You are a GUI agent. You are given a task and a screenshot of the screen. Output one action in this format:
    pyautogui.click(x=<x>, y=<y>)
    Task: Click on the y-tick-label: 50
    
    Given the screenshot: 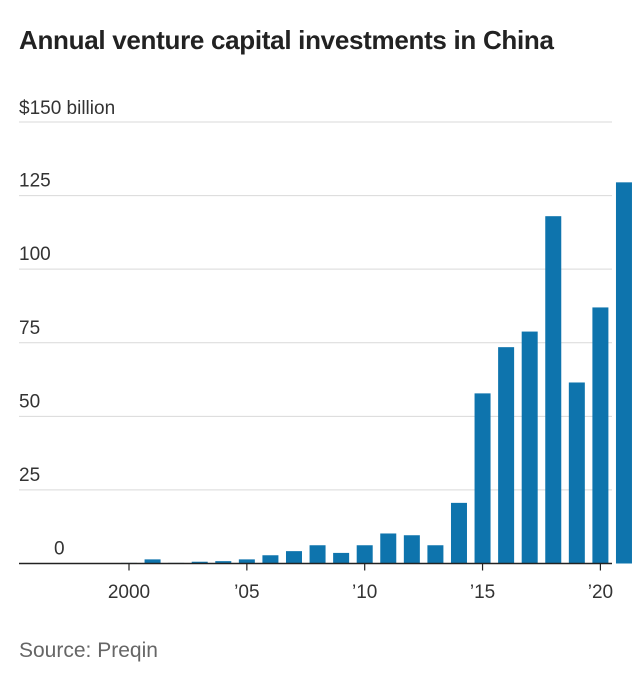 What is the action you would take?
    pyautogui.click(x=29, y=401)
    